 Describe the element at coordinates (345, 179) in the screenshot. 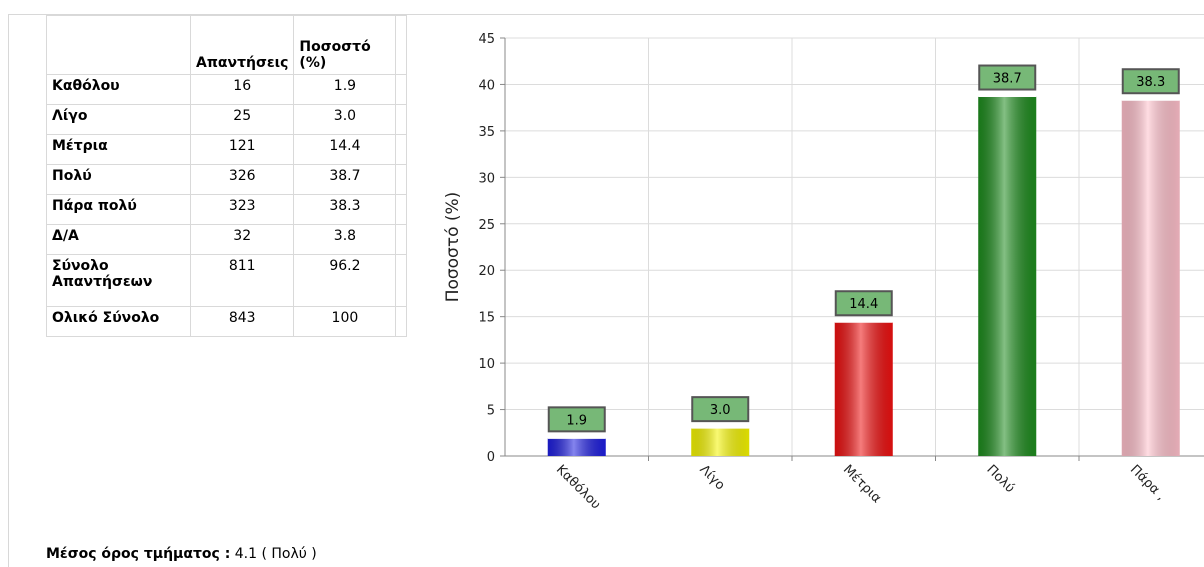

I see `row-percent: 38.7` at that location.